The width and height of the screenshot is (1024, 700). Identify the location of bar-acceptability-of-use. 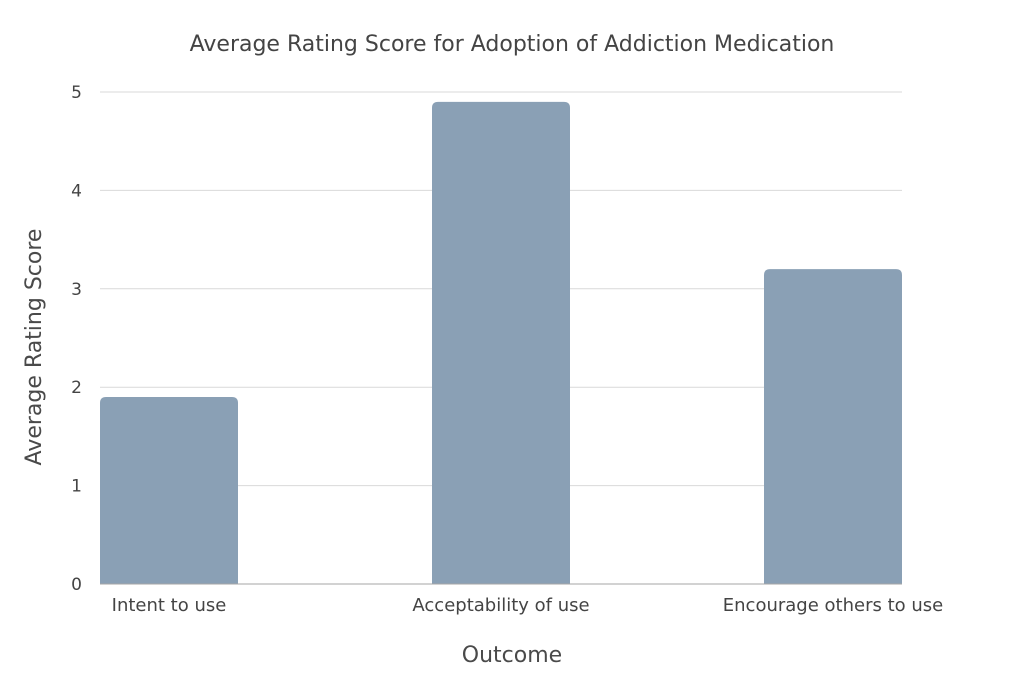
(501, 342).